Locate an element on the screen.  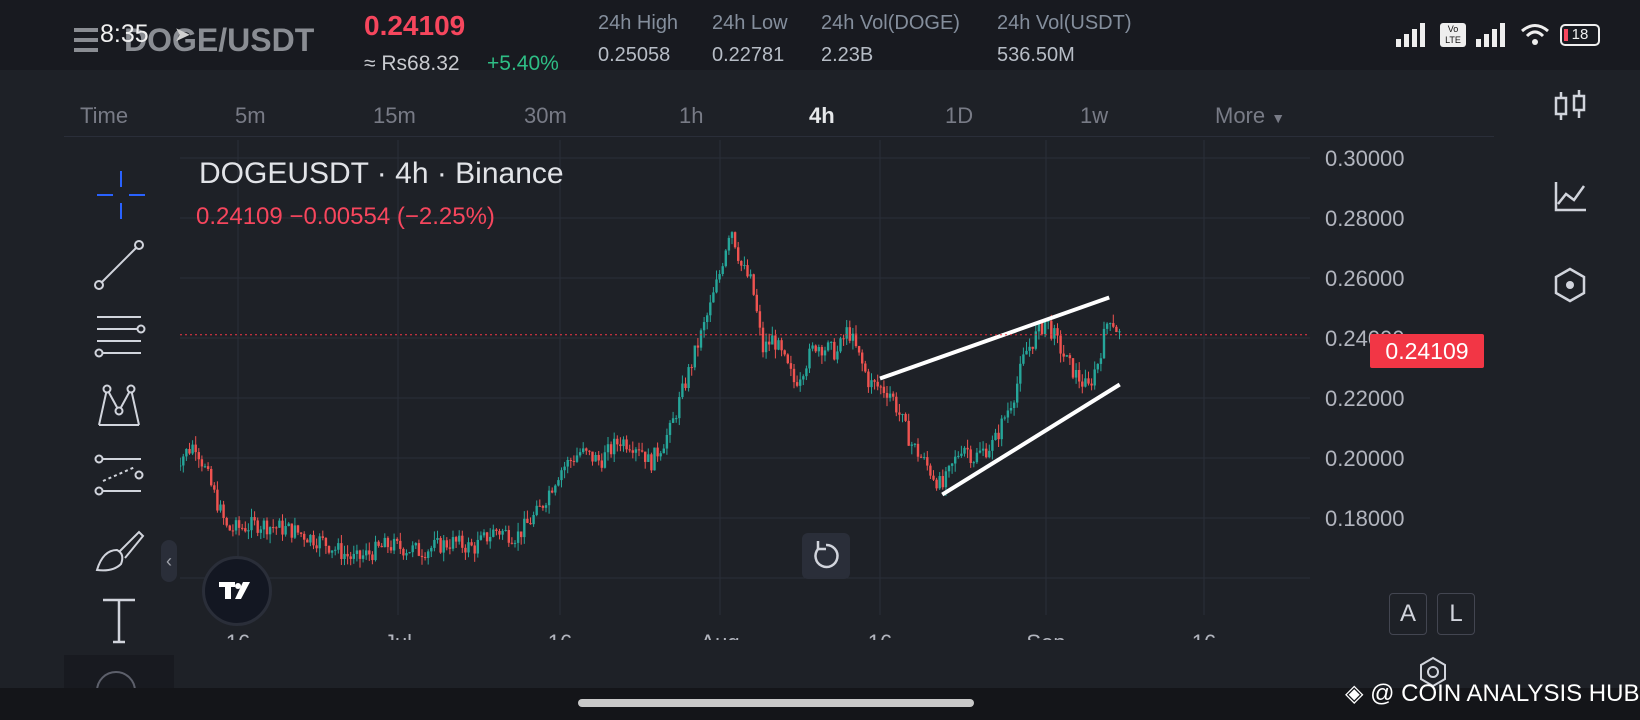
tab-time: Time is located at coordinates (104, 115).